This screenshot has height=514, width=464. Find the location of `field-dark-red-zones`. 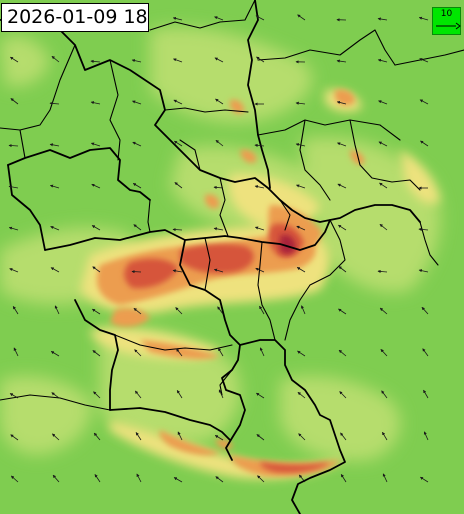

field-dark-red-zones is located at coordinates (288, 244).